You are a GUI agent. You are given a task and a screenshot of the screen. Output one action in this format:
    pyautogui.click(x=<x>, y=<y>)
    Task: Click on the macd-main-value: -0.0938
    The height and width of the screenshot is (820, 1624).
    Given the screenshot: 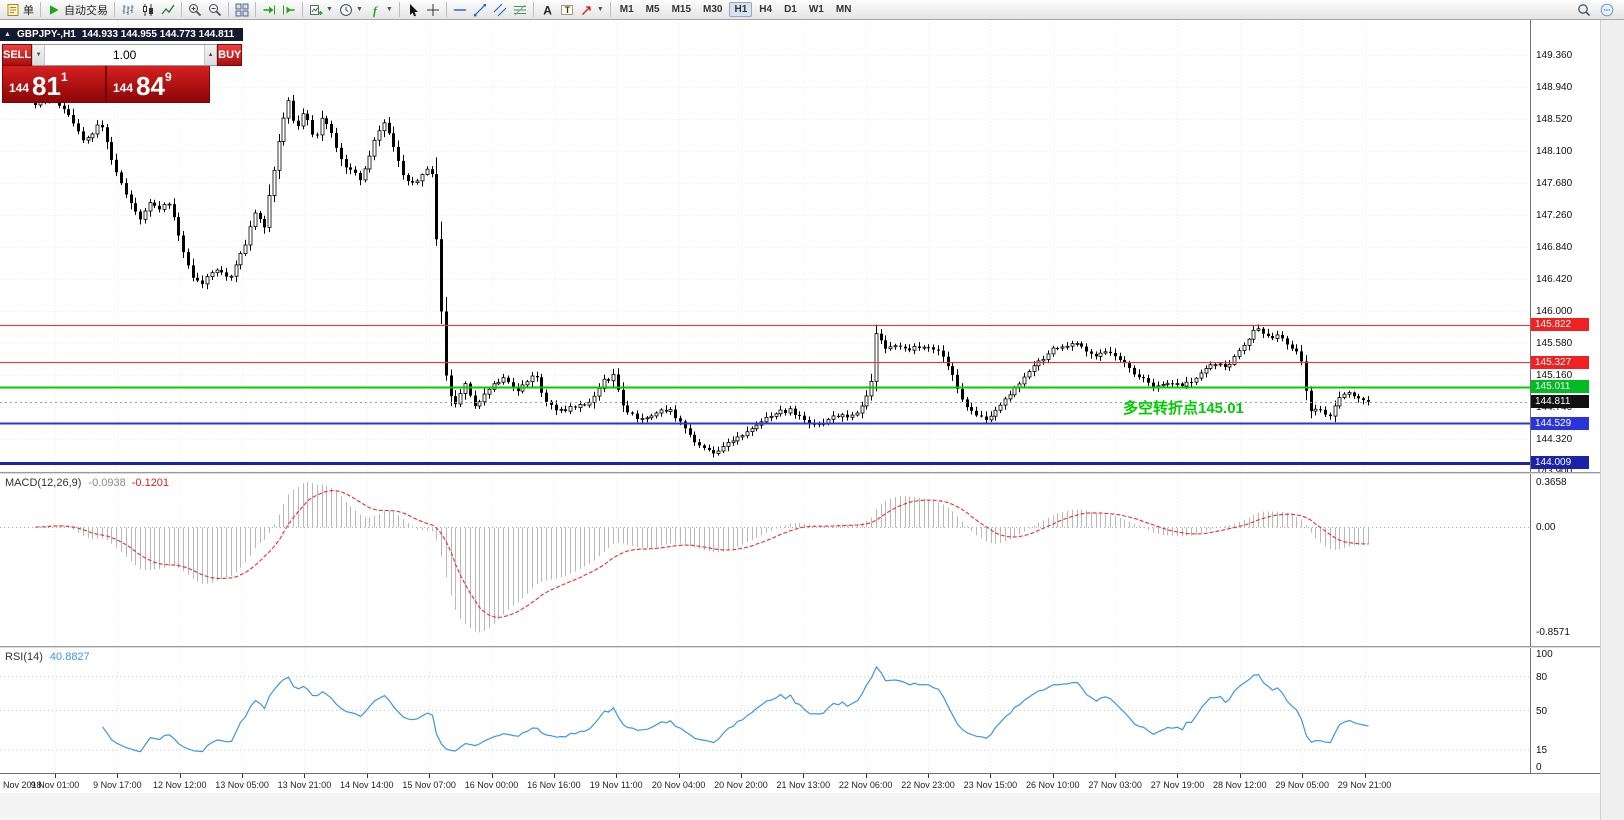 What is the action you would take?
    pyautogui.click(x=107, y=483)
    